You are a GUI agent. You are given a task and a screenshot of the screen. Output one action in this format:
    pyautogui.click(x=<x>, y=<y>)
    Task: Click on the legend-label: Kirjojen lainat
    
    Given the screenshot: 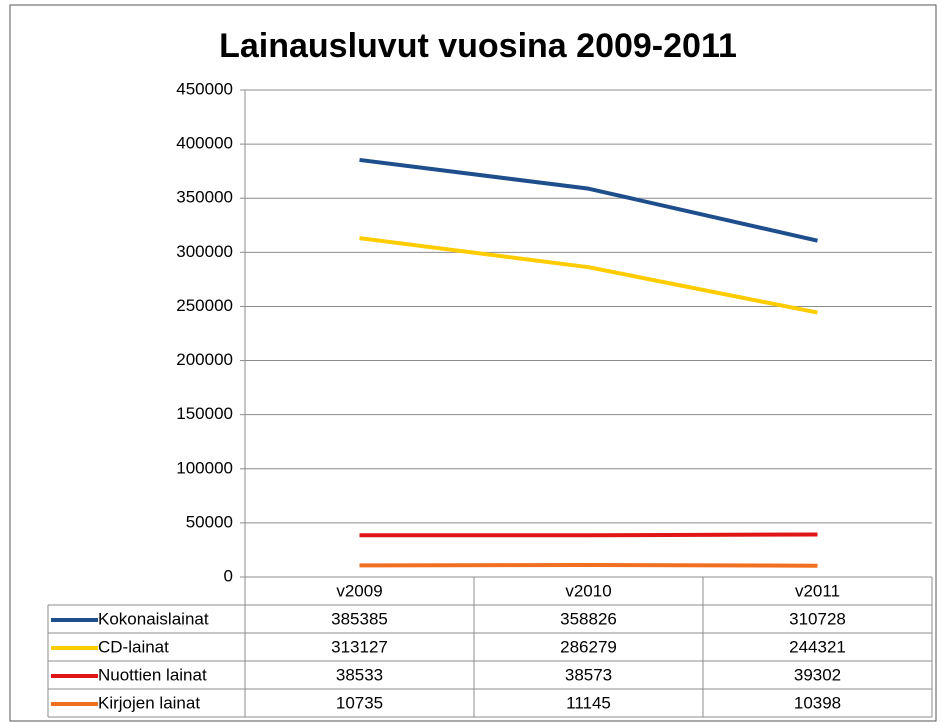 What is the action you would take?
    pyautogui.click(x=149, y=702)
    